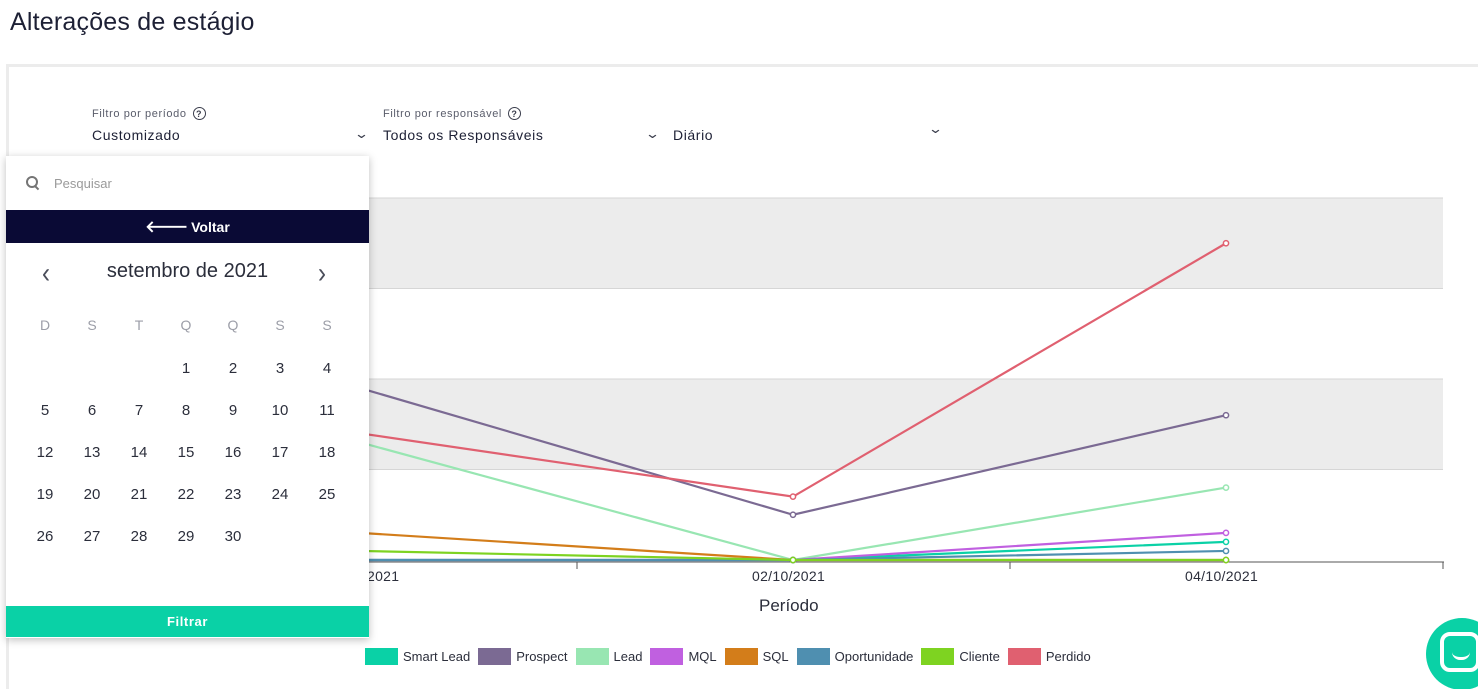  I want to click on legend-item: Perdido, so click(1049, 656).